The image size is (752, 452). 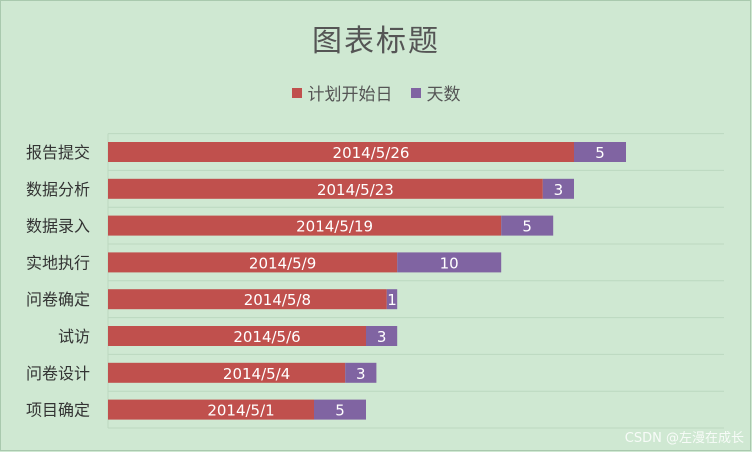 I want to click on category-label: 报告提交, so click(x=58, y=152).